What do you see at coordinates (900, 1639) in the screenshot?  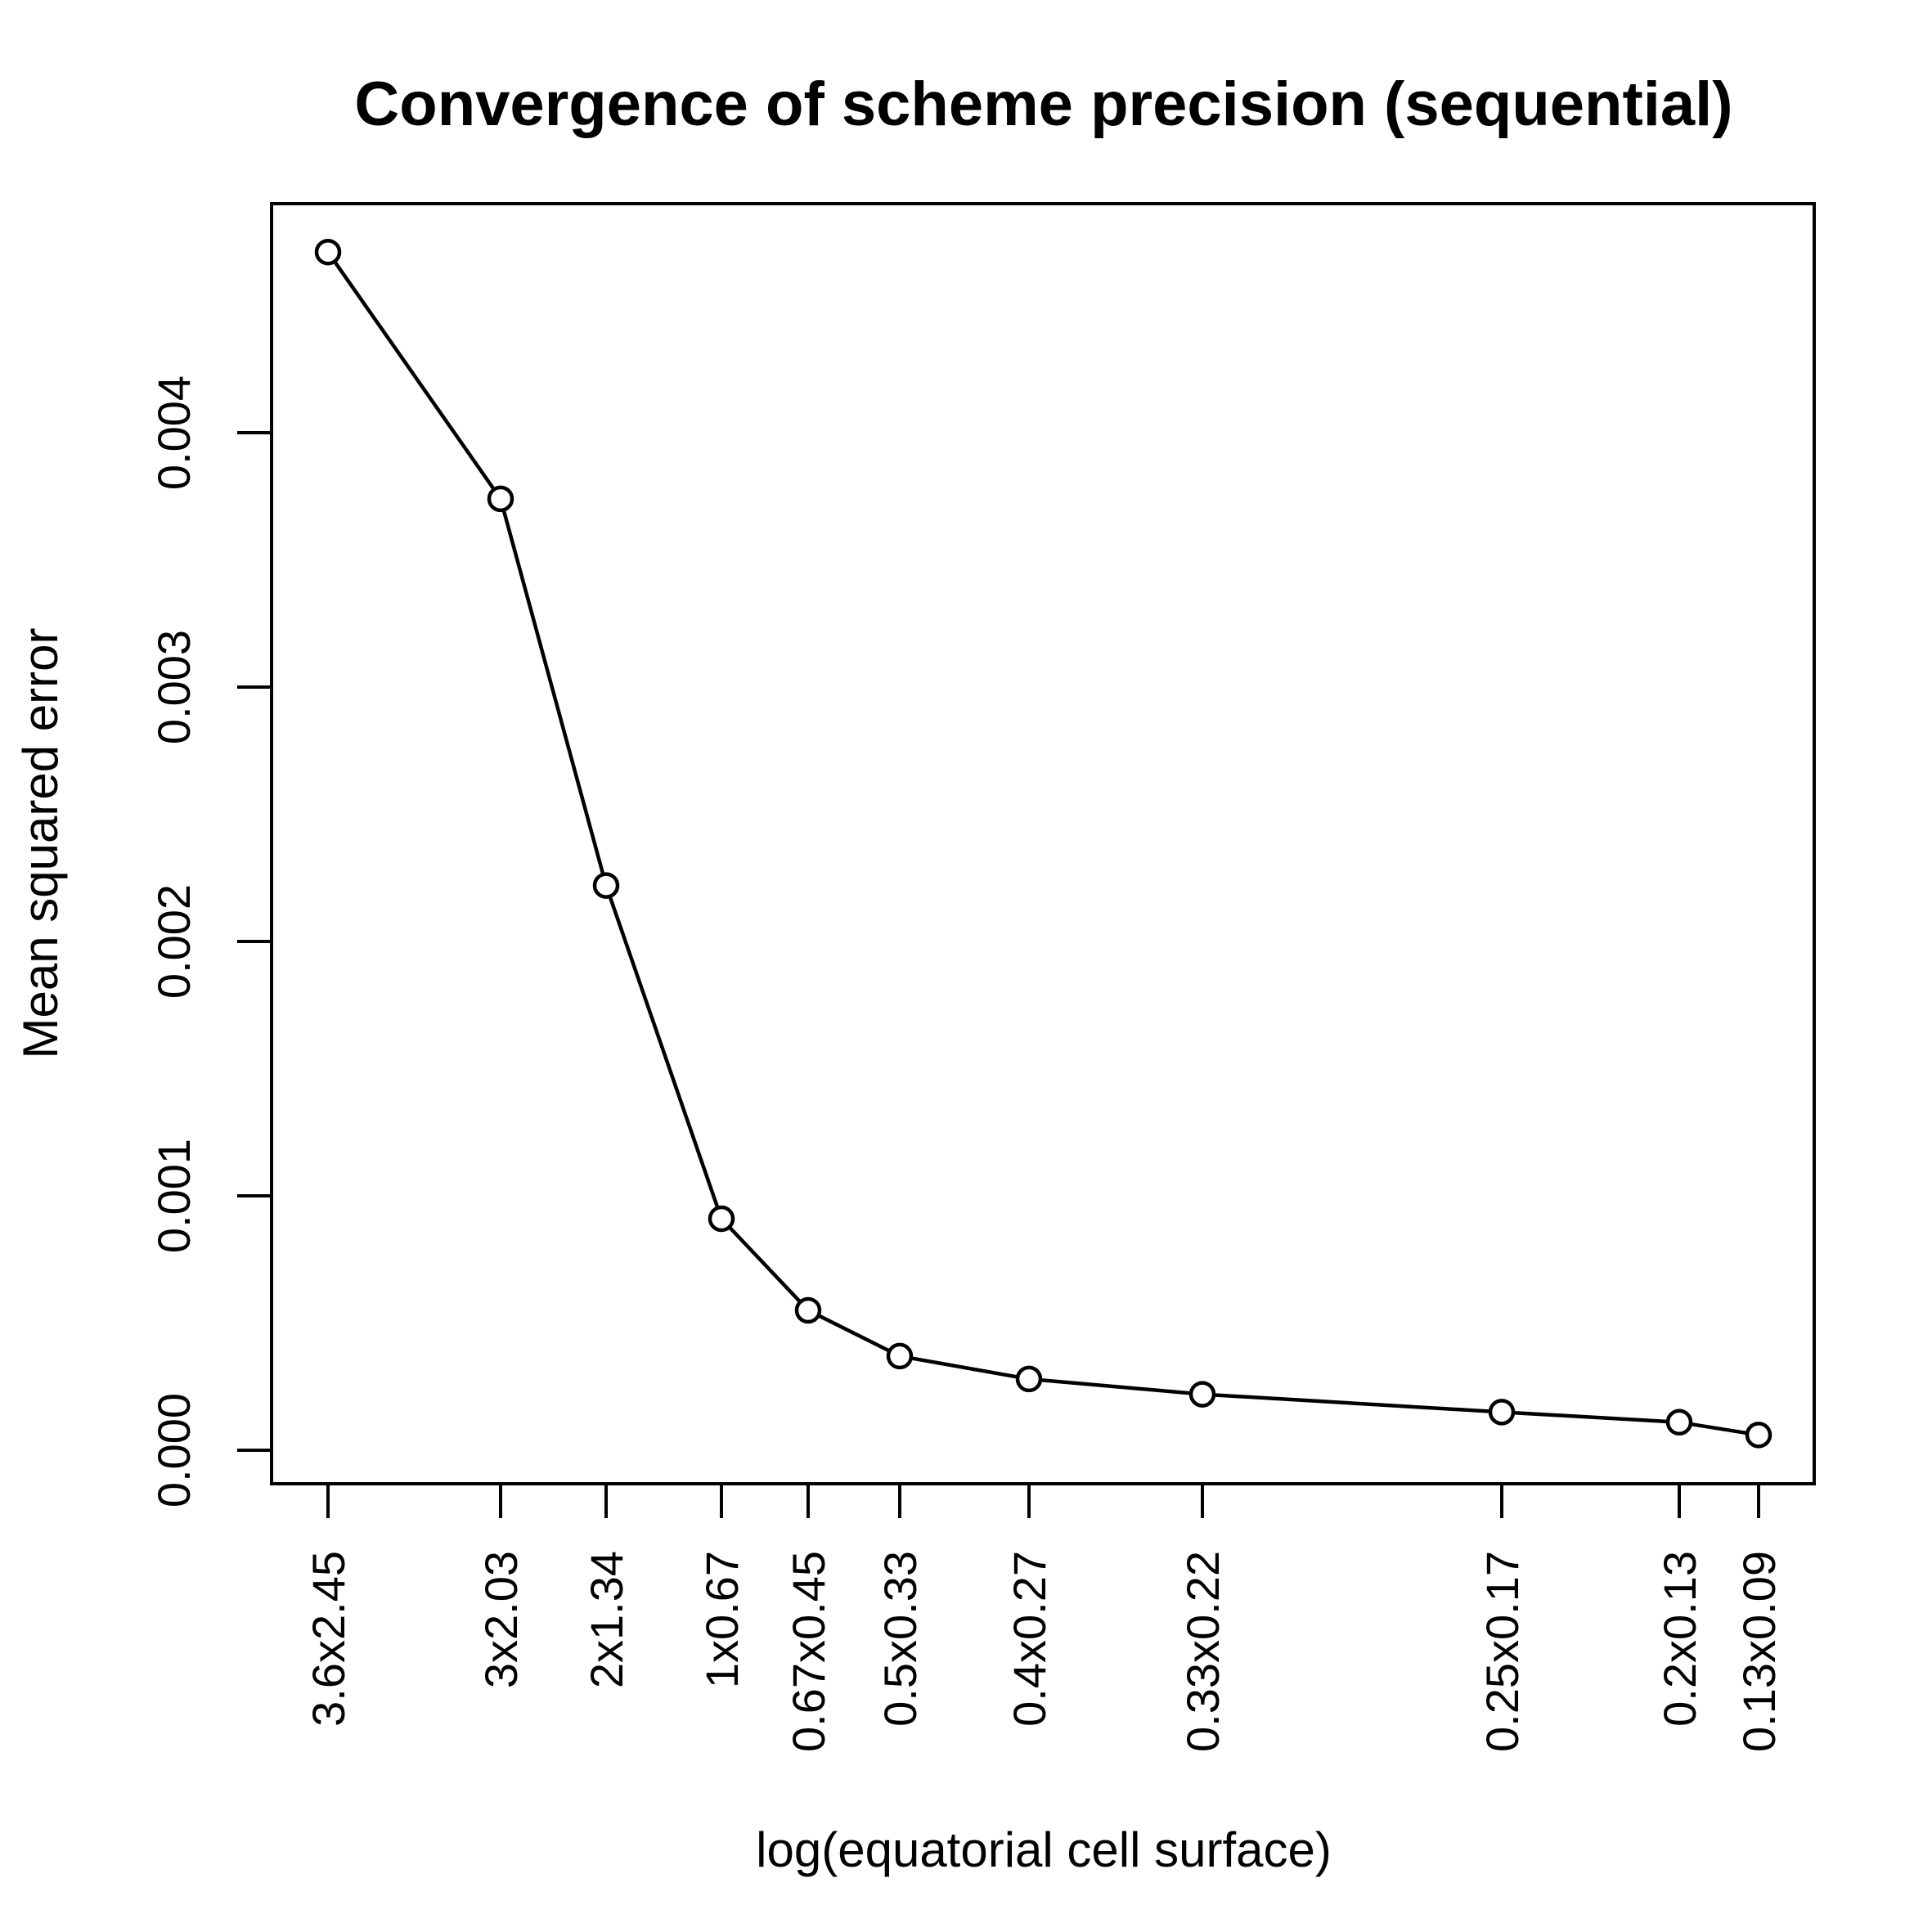 I see `x-tick-label: 0.5x0.33` at bounding box center [900, 1639].